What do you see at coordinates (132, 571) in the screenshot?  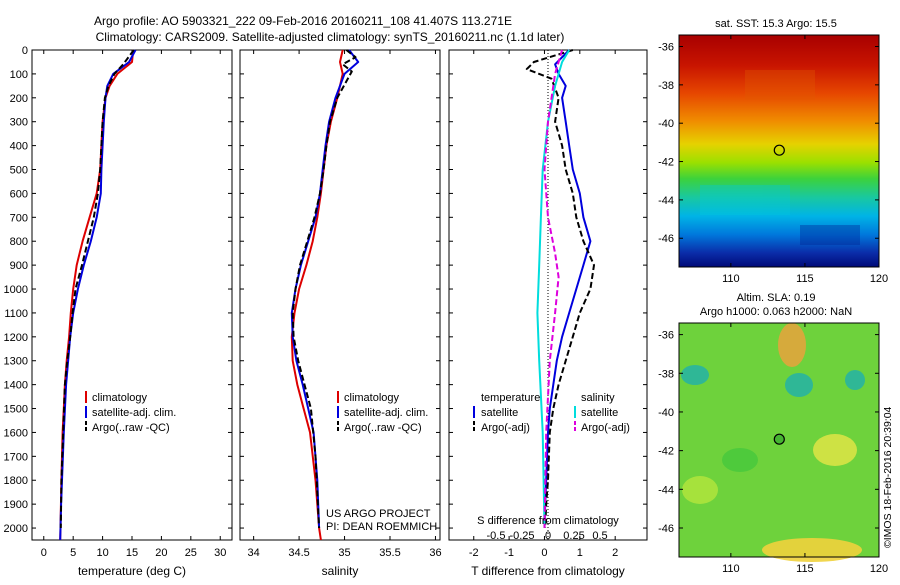 I see `temperature-xlabel: temperature (deg C)` at bounding box center [132, 571].